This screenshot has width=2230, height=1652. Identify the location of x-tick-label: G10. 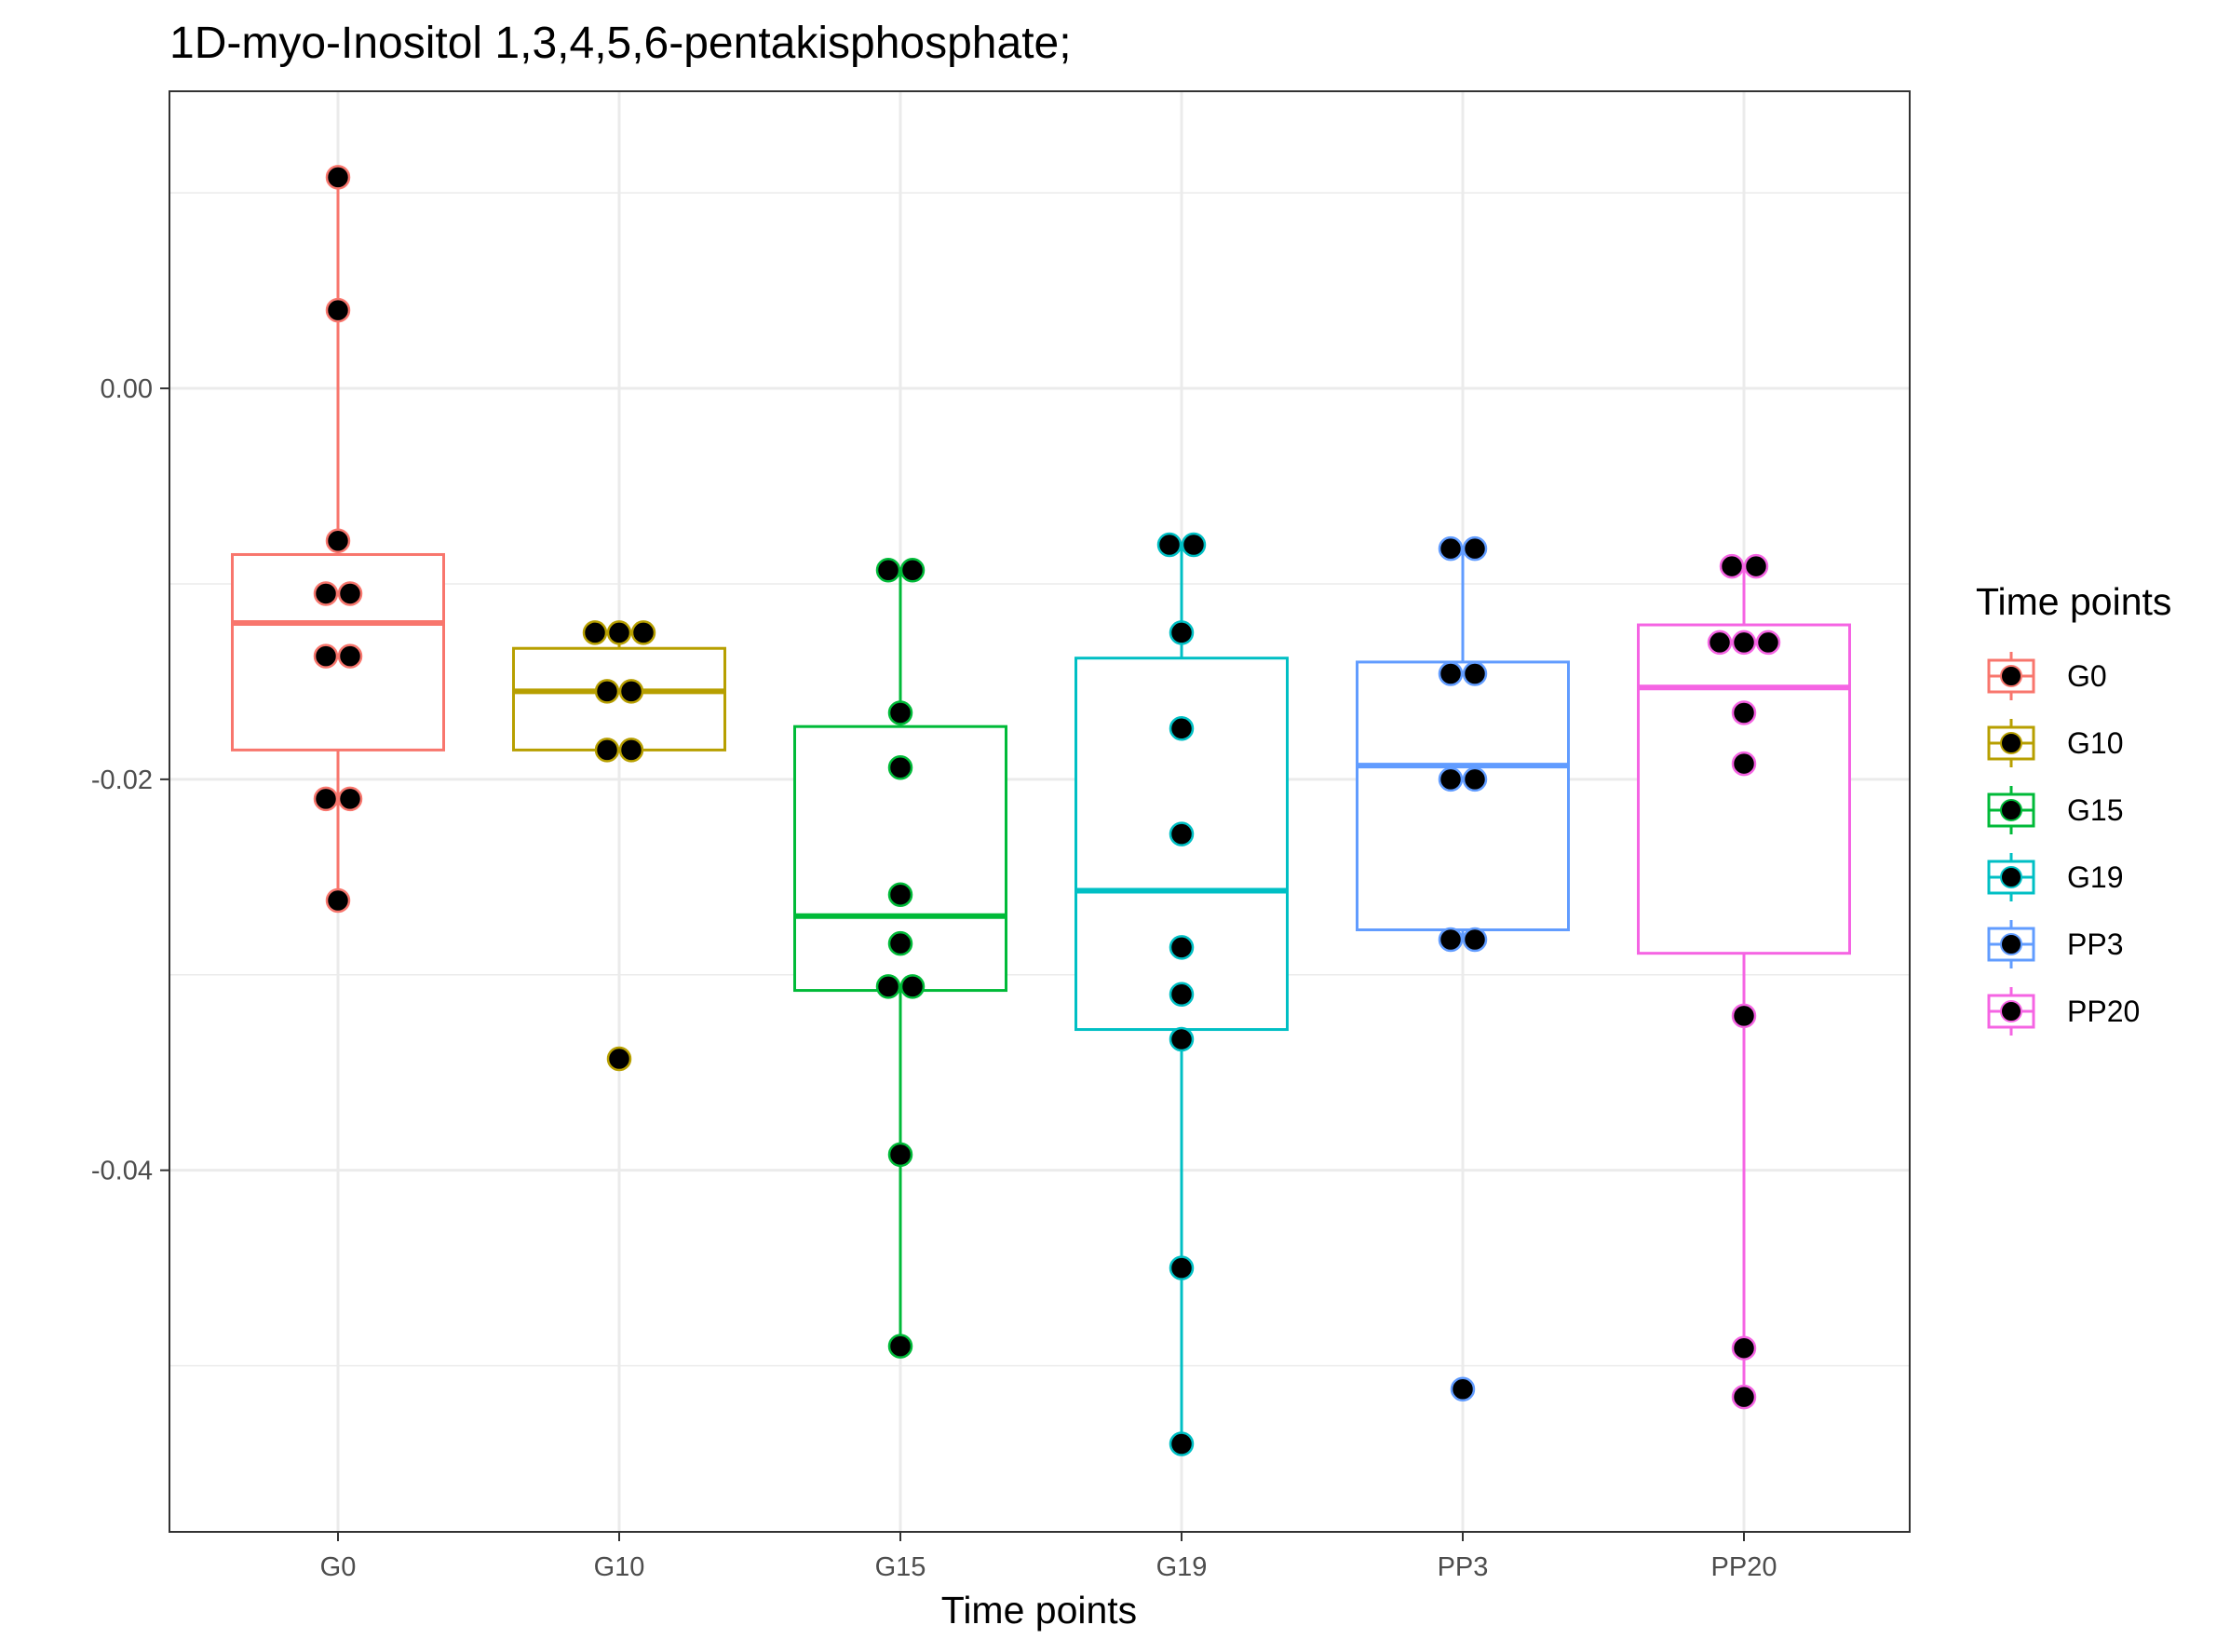
(619, 1567).